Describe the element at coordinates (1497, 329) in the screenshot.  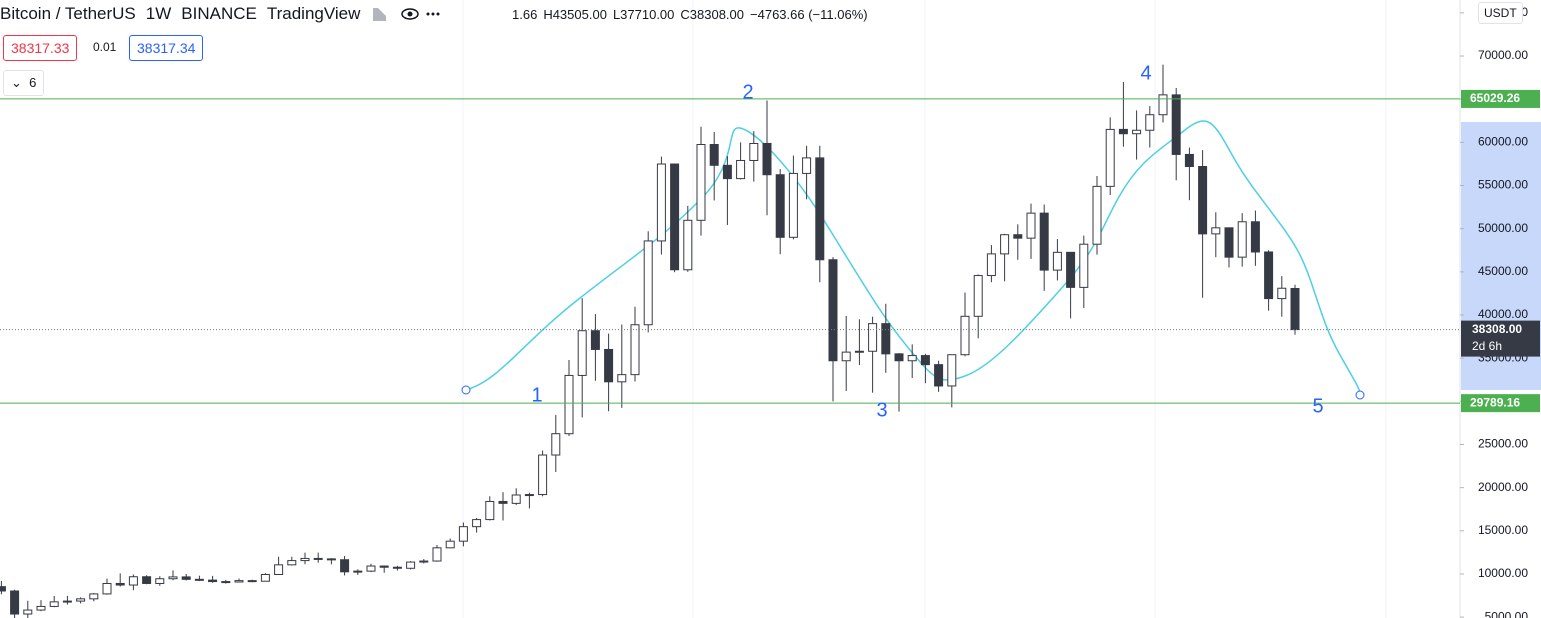
I see `last-price-label: 38308.00` at that location.